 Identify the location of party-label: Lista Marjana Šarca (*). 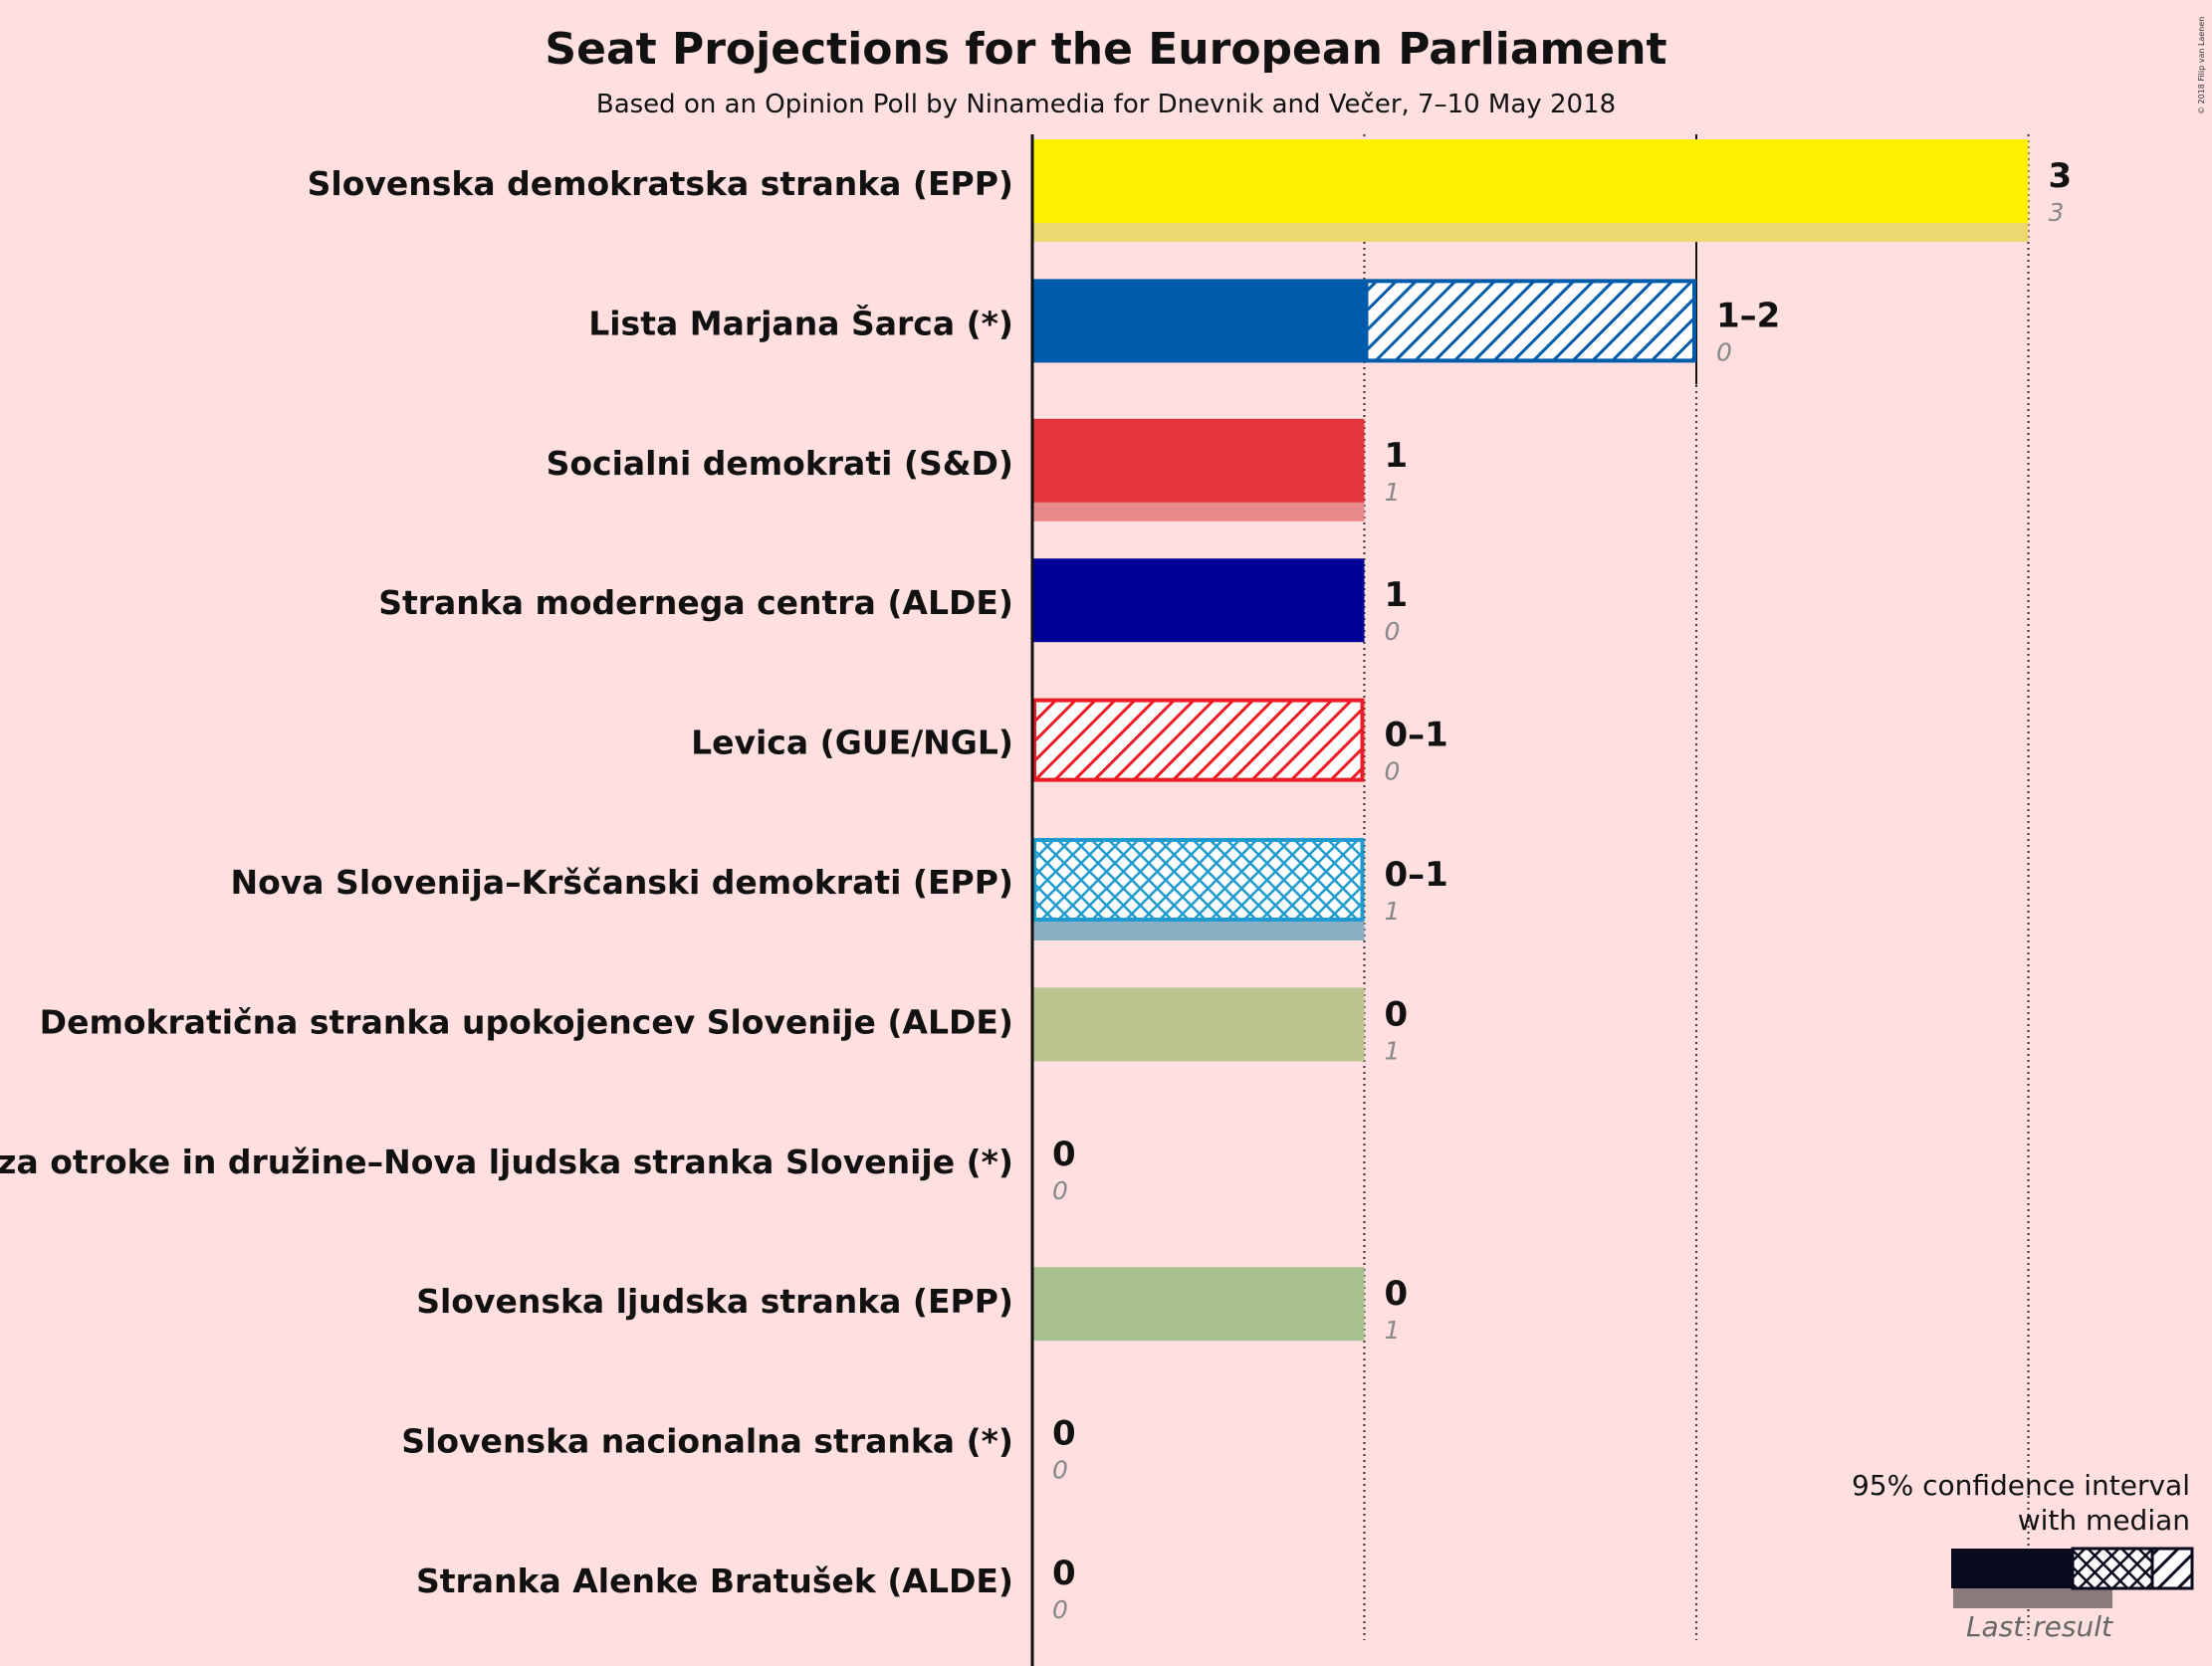
(800, 323).